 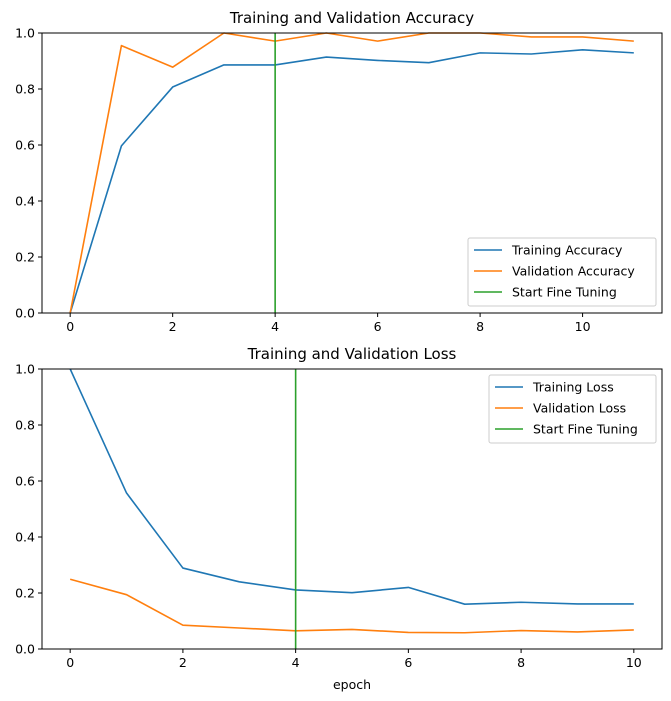 What do you see at coordinates (25, 481) in the screenshot?
I see `loss-ytick-label: 0.6` at bounding box center [25, 481].